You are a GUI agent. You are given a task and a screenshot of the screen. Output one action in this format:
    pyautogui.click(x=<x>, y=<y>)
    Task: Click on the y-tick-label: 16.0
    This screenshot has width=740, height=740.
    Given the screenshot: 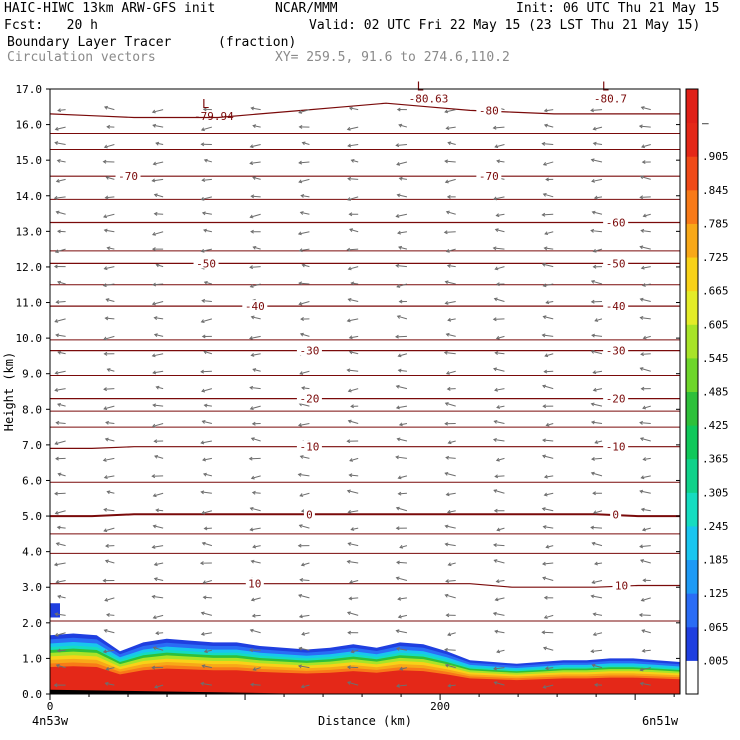 What is the action you would take?
    pyautogui.click(x=29, y=125)
    